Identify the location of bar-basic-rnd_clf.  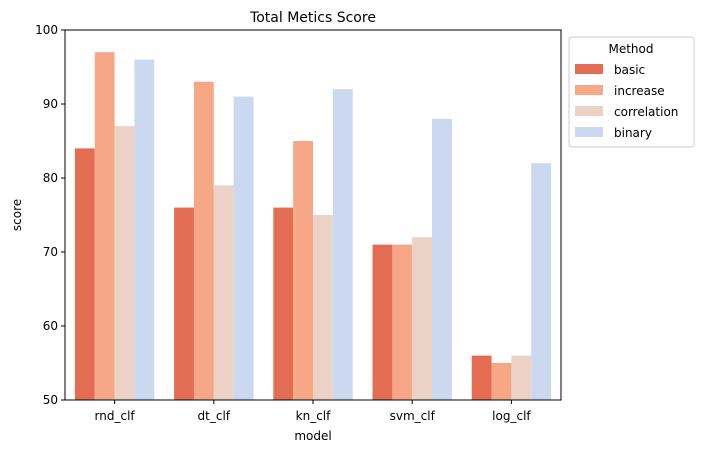
(84, 274).